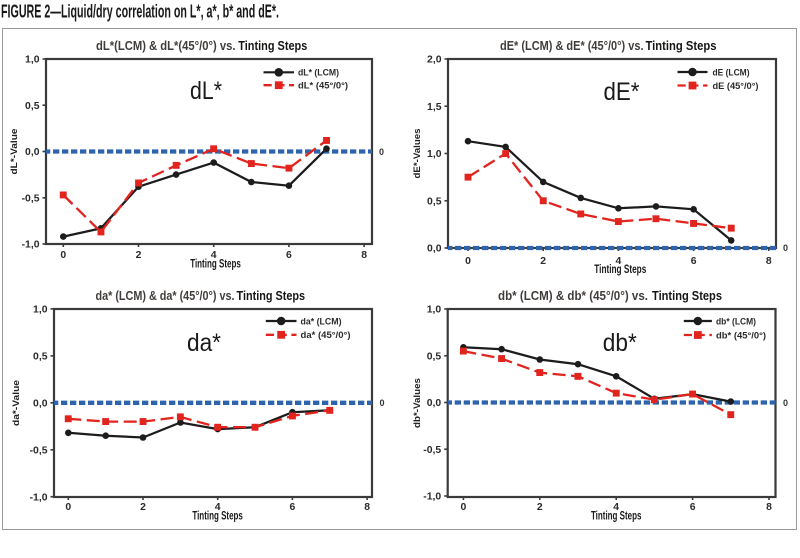  What do you see at coordinates (622, 92) in the screenshot?
I see `svg-text: dE*` at bounding box center [622, 92].